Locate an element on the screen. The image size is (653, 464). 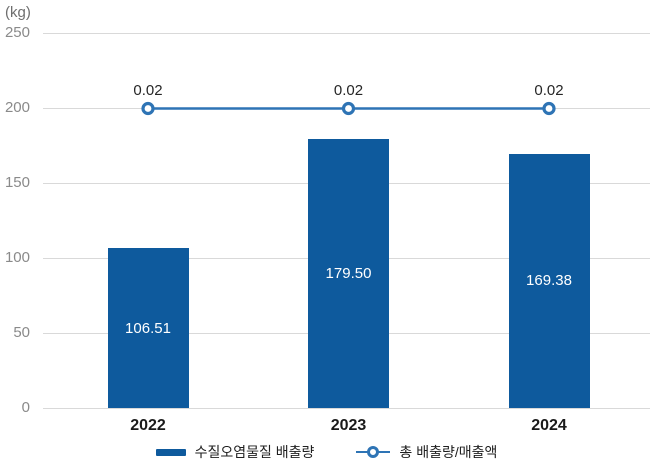
y-axis-tick: 100 is located at coordinates (17, 257).